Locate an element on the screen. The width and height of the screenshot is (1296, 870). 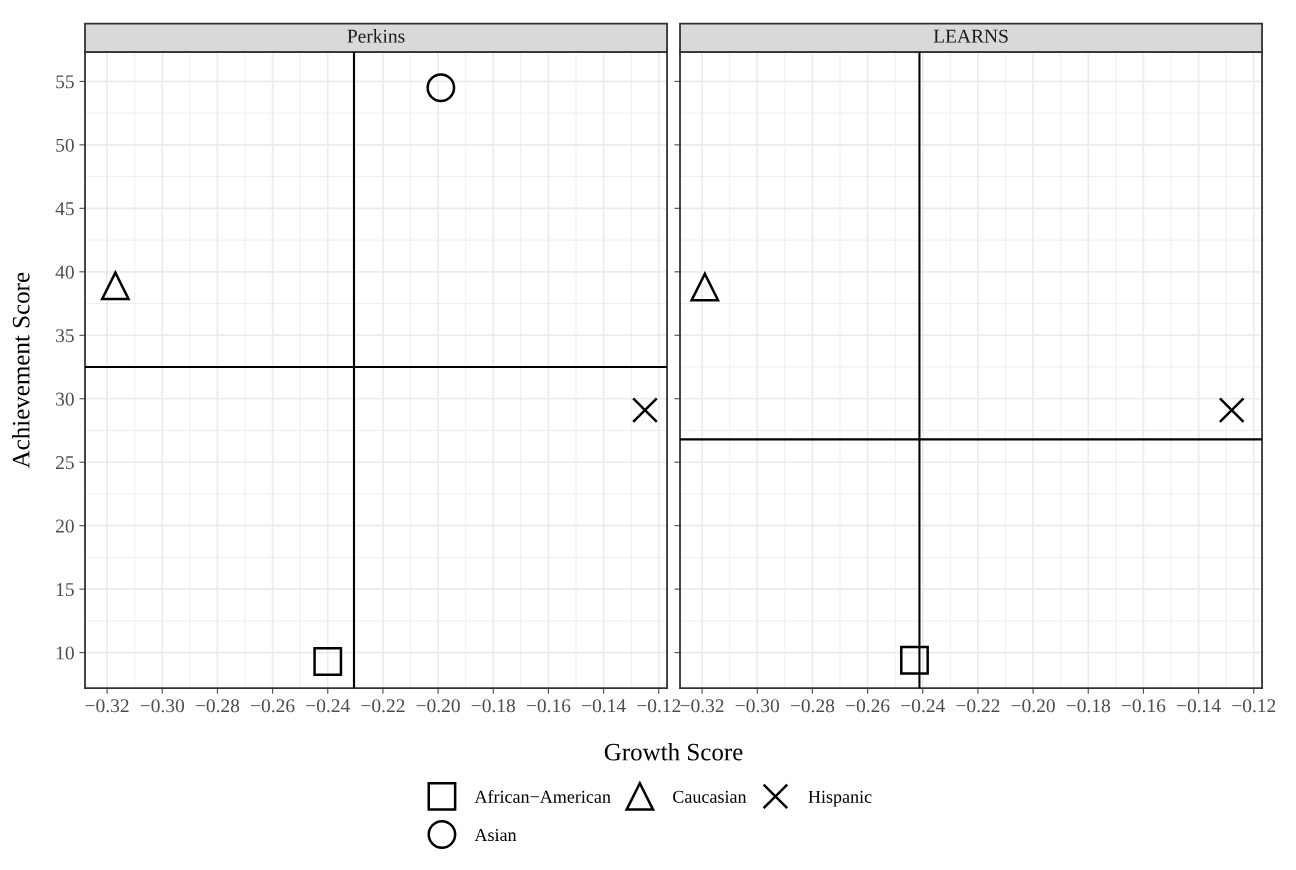
y-tick-label: 20 is located at coordinates (65, 526).